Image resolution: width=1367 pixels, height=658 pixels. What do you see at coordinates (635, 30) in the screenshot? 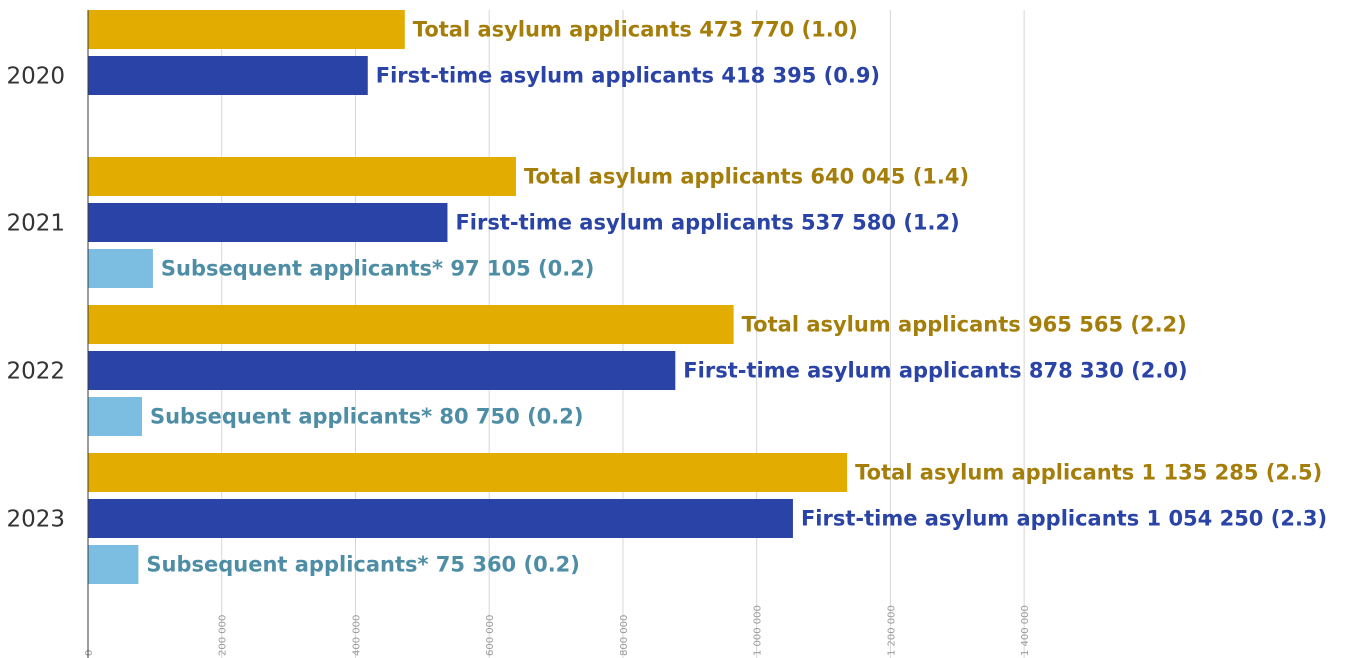
I see `data-label-total: Total asylum applicants 473 770 (1.0)` at bounding box center [635, 30].